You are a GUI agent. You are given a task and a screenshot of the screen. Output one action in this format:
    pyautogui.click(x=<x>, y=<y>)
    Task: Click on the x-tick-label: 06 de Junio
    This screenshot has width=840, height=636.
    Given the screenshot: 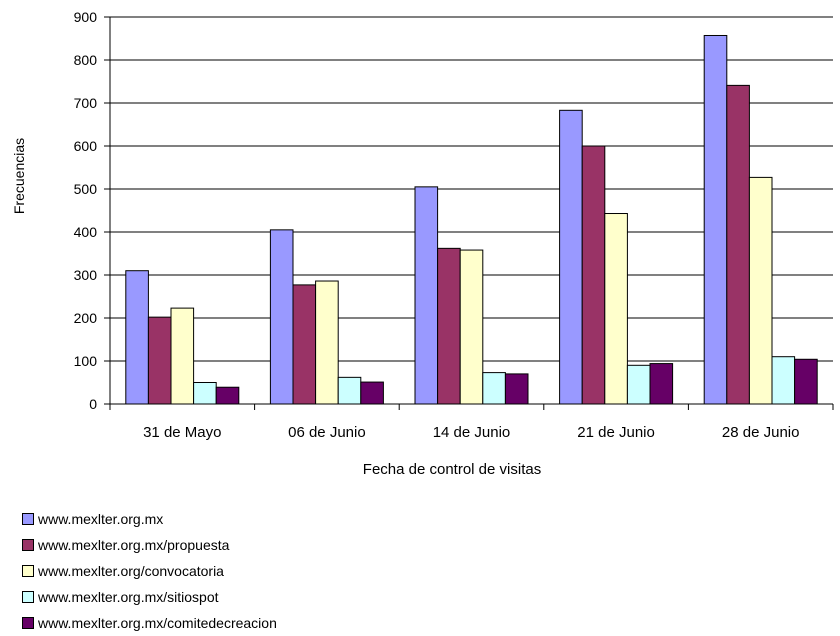 What is the action you would take?
    pyautogui.click(x=327, y=432)
    